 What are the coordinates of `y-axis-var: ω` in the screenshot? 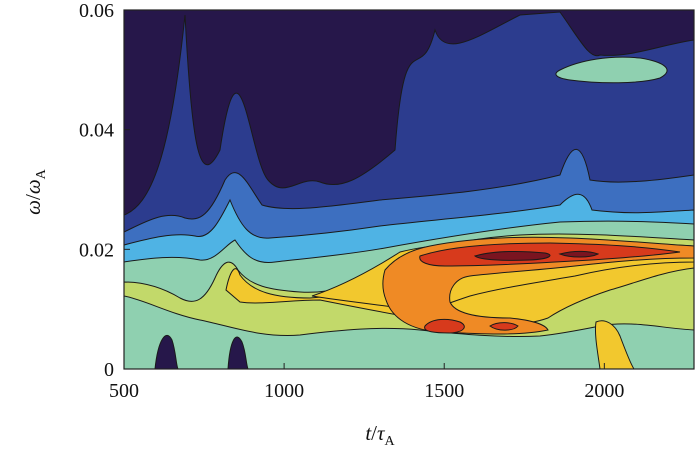 It's located at (33, 207).